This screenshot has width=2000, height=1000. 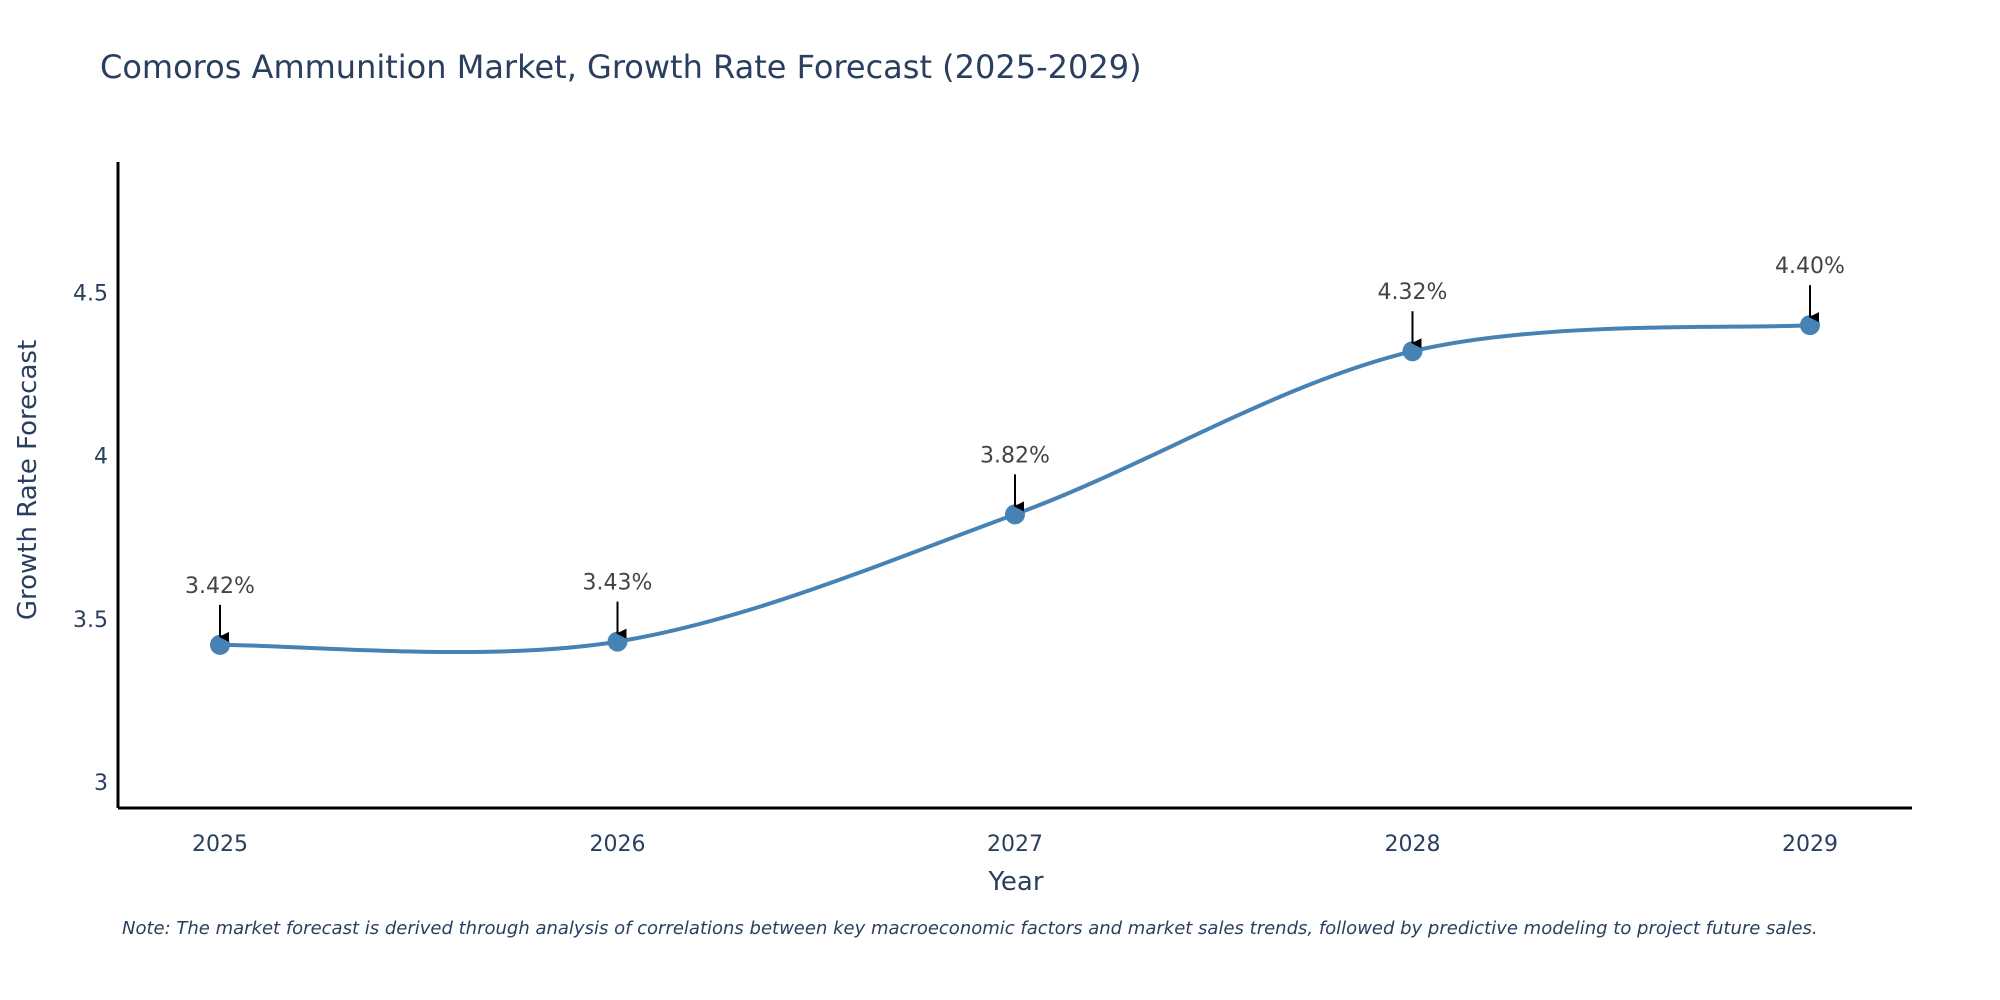 I want to click on x-tick-label: 2029, so click(x=1810, y=844).